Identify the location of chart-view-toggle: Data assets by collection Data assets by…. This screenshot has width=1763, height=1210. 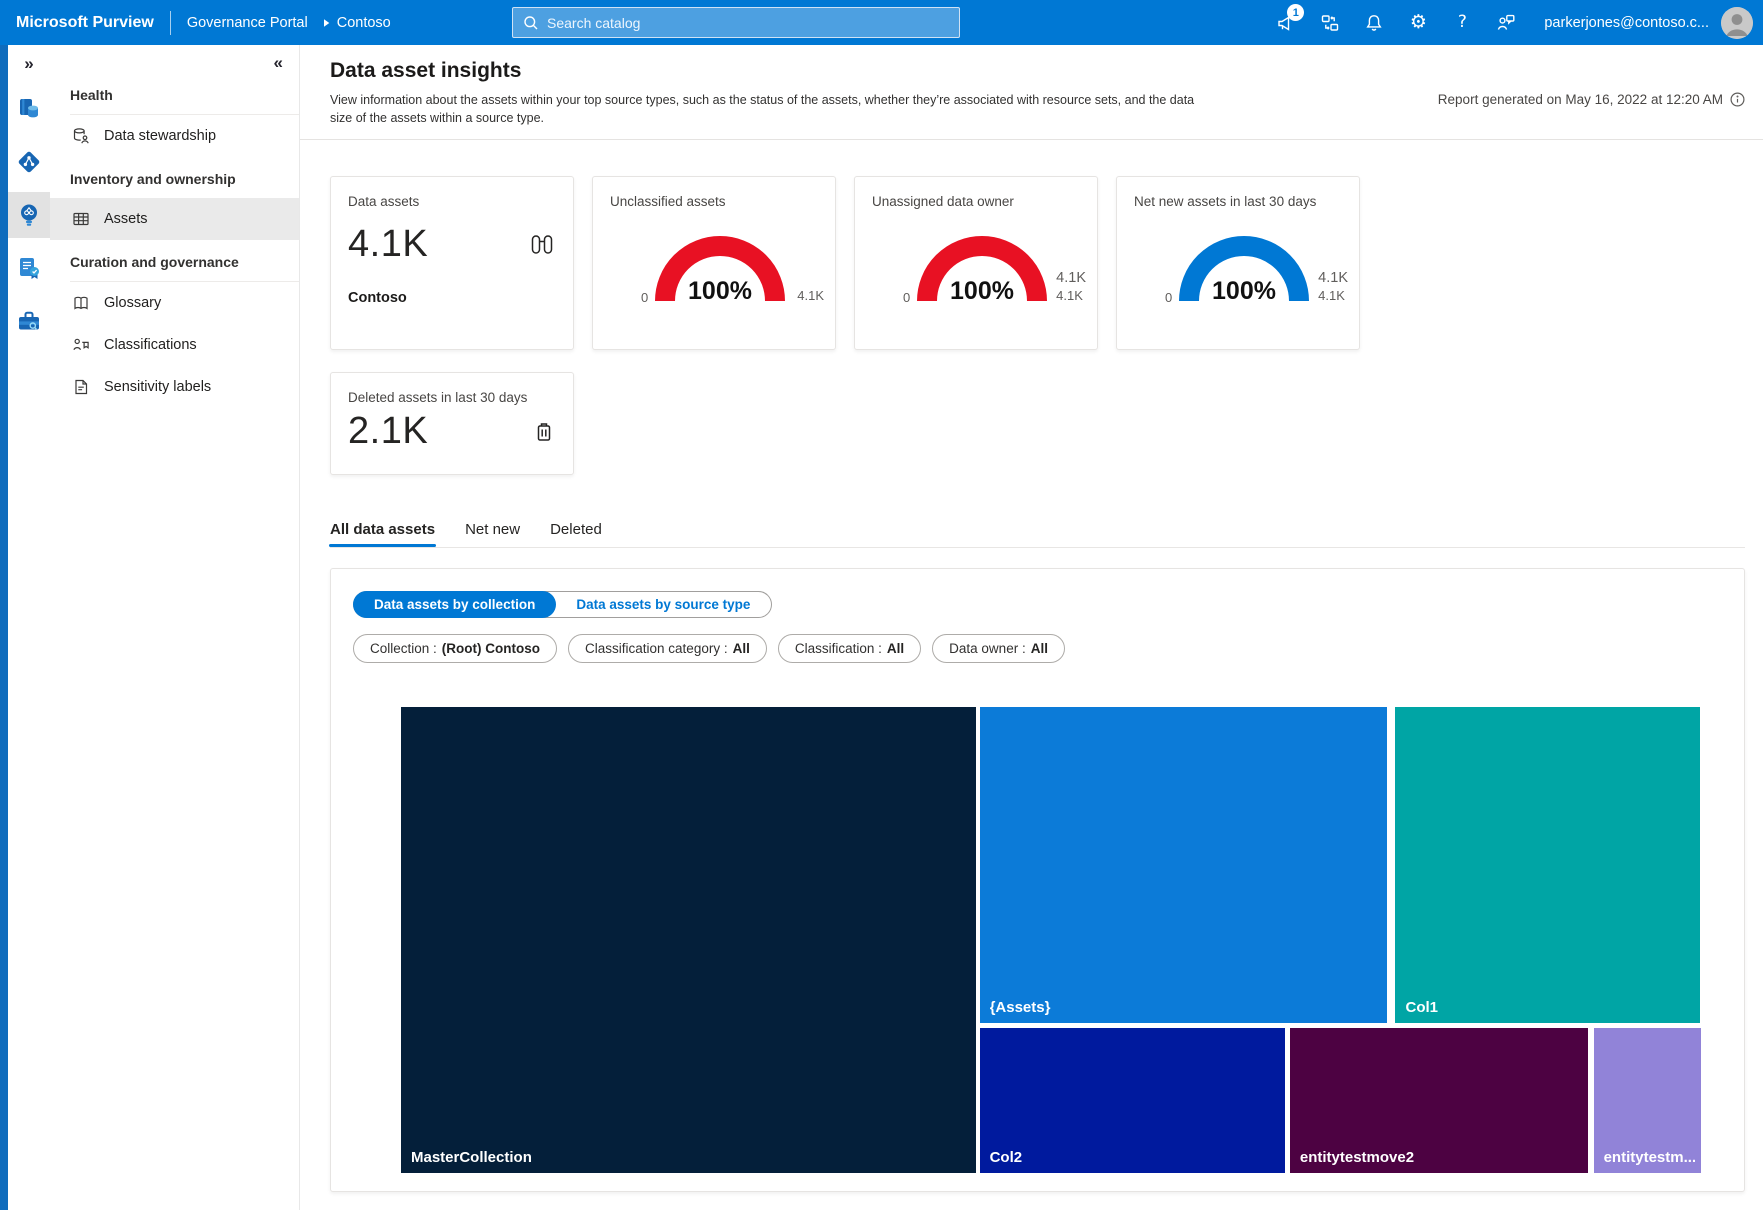
(563, 604).